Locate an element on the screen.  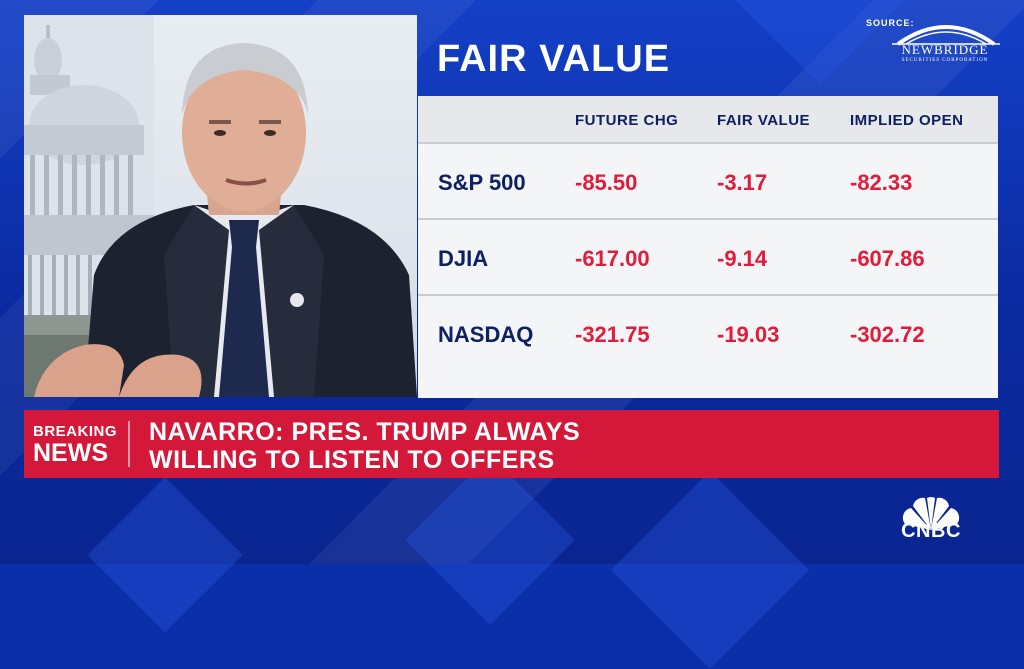
table-row: NASDAQ -321.75 -19.03 -302.72 is located at coordinates (708, 346).